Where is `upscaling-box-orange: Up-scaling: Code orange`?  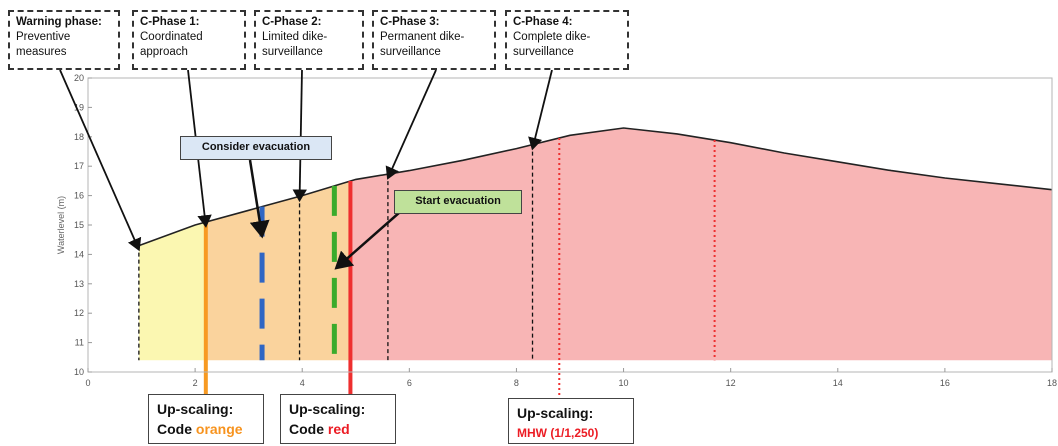
upscaling-box-orange: Up-scaling: Code orange is located at coordinates (206, 419).